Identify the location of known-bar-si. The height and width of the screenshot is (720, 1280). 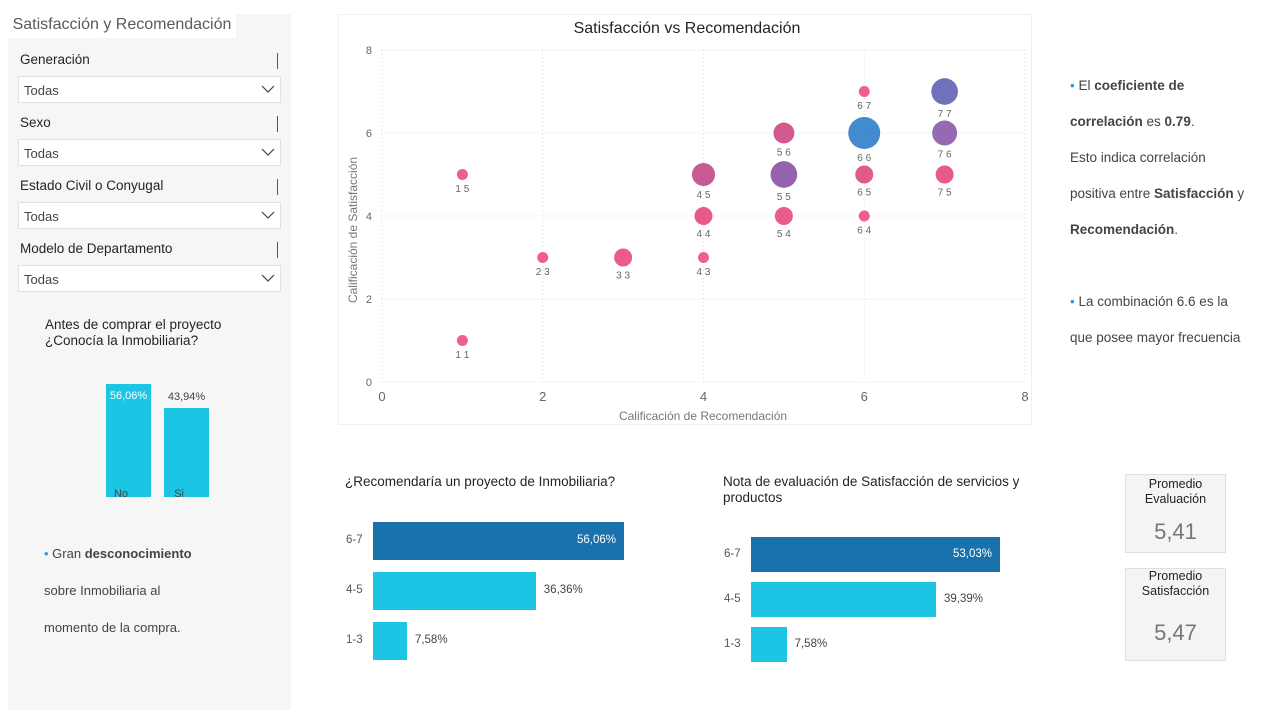
(186, 452).